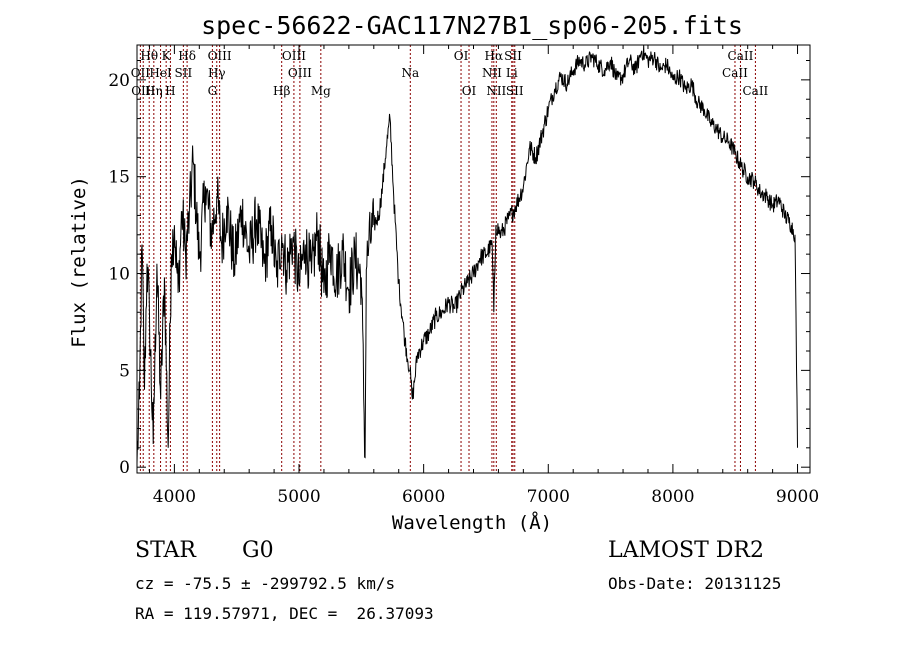  What do you see at coordinates (512, 73) in the screenshot?
I see `line-label: Li` at bounding box center [512, 73].